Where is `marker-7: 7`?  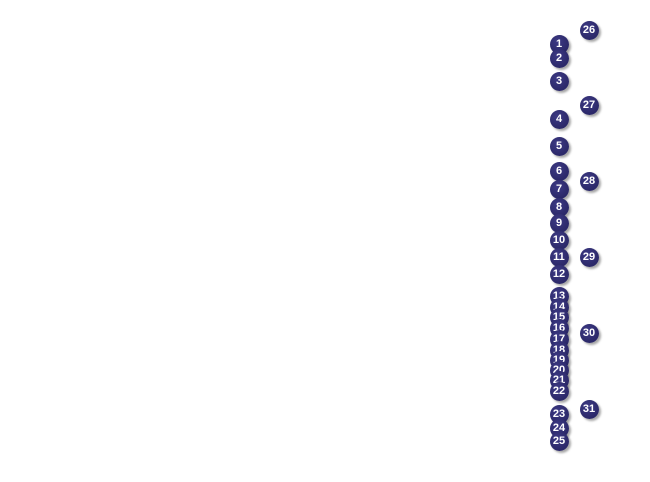 marker-7: 7 is located at coordinates (559, 189).